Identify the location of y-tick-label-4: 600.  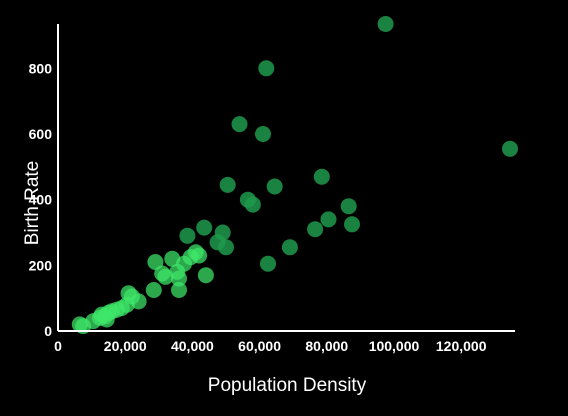
(41, 134).